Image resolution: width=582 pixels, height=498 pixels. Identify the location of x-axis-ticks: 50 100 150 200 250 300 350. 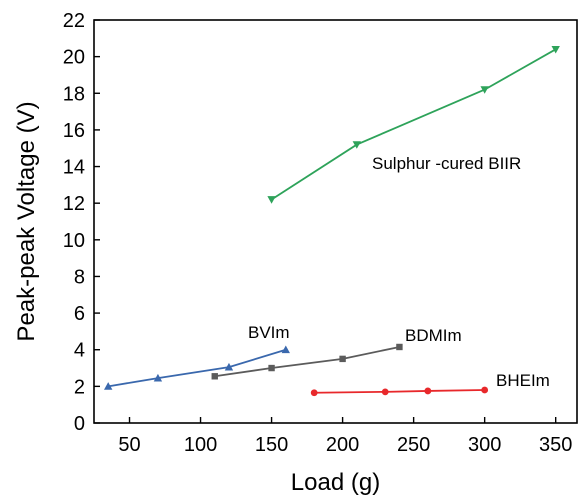
(345, 436).